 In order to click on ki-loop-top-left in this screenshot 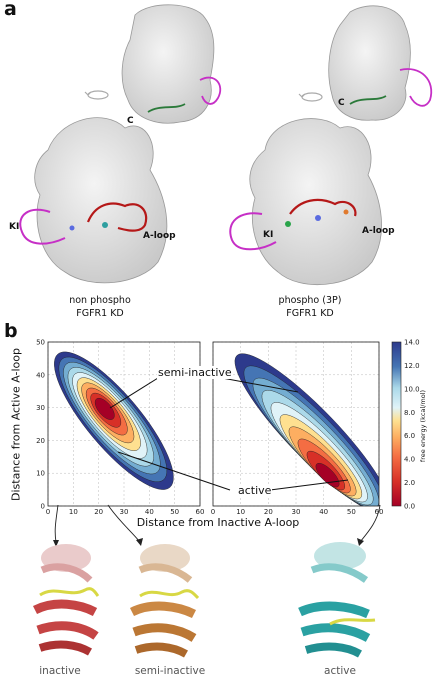, I will do `click(210, 90)`.